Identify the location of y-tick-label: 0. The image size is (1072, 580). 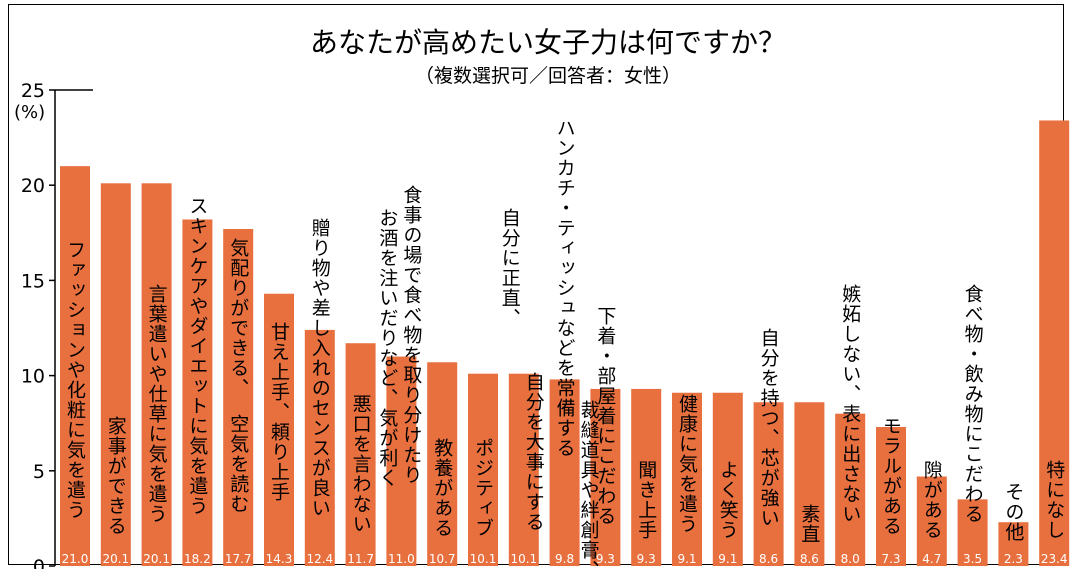
(39, 562).